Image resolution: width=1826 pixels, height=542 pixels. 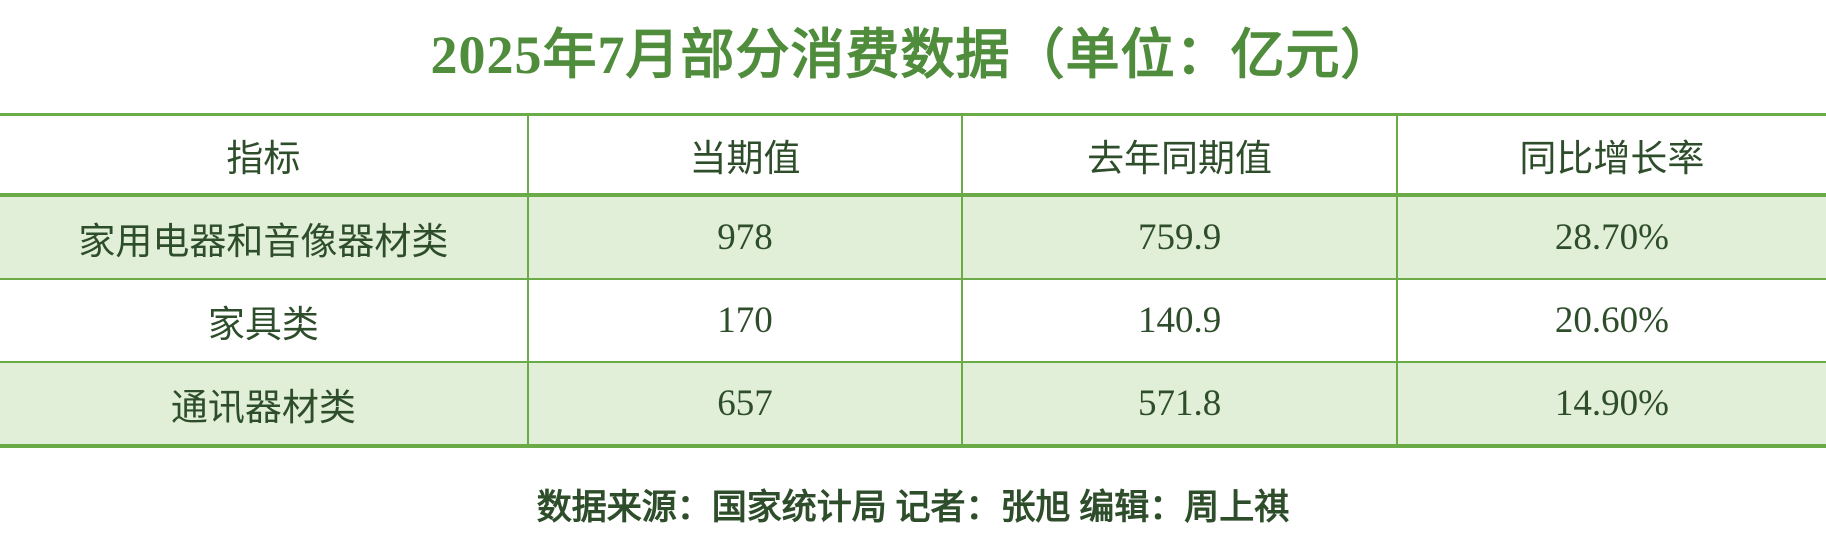 What do you see at coordinates (263, 325) in the screenshot?
I see `cell-indicator: 家具类` at bounding box center [263, 325].